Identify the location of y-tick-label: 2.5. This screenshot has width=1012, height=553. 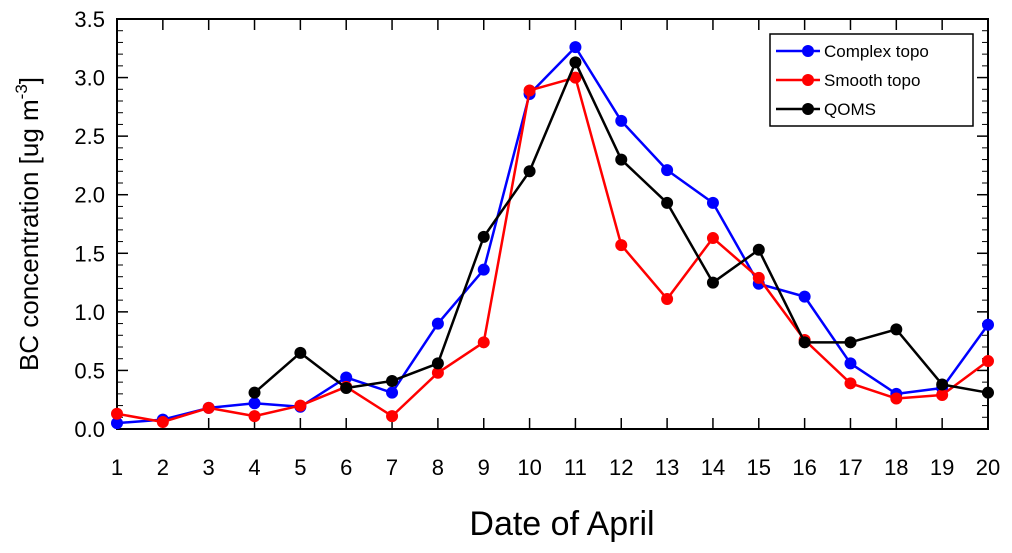
(89, 136).